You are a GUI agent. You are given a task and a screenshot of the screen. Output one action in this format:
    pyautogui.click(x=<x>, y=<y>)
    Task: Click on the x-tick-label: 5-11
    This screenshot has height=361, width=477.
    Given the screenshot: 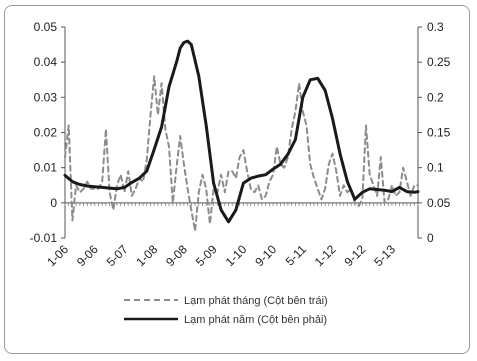 What is the action you would take?
    pyautogui.click(x=296, y=255)
    